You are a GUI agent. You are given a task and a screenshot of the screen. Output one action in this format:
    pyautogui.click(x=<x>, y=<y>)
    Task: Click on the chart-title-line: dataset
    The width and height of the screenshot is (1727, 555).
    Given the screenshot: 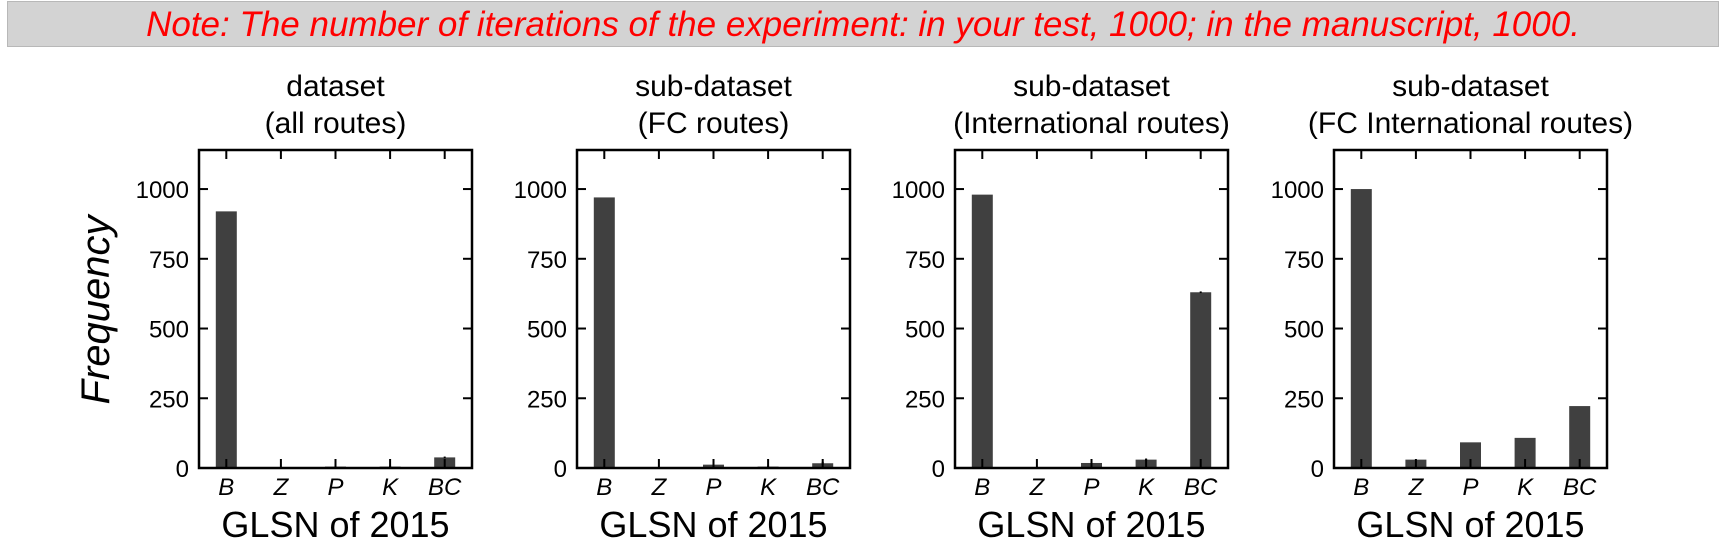 What is the action you would take?
    pyautogui.click(x=335, y=86)
    